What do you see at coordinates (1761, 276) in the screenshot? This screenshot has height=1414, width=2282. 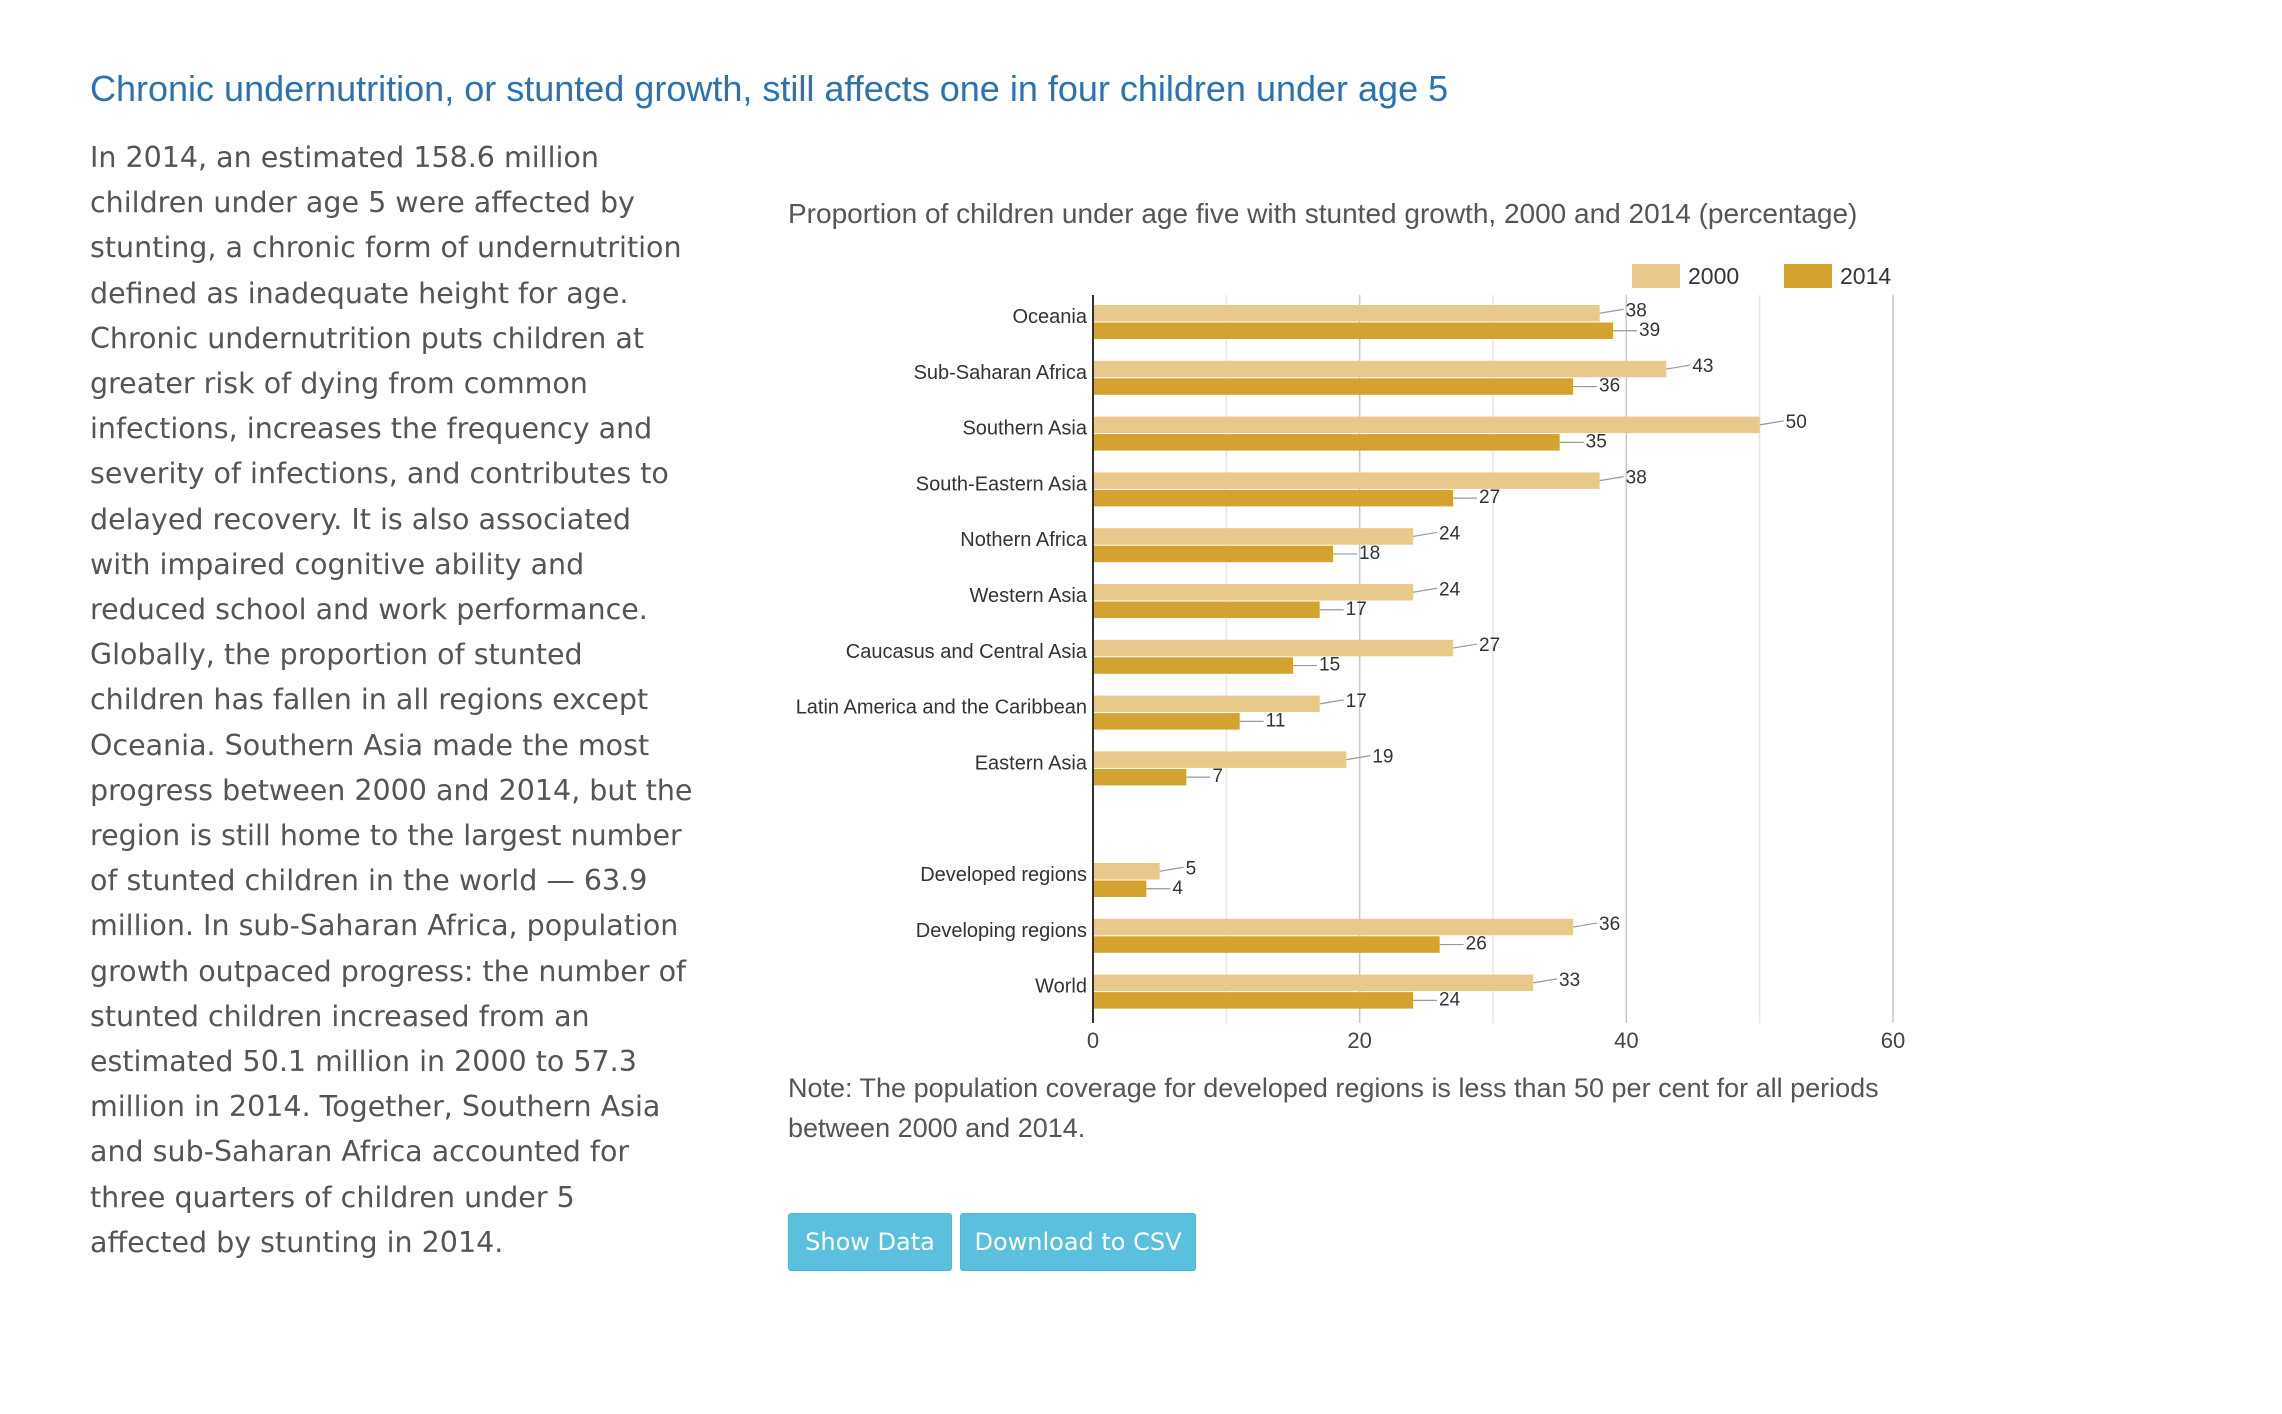 I see `chart-legend: 2000 2014` at bounding box center [1761, 276].